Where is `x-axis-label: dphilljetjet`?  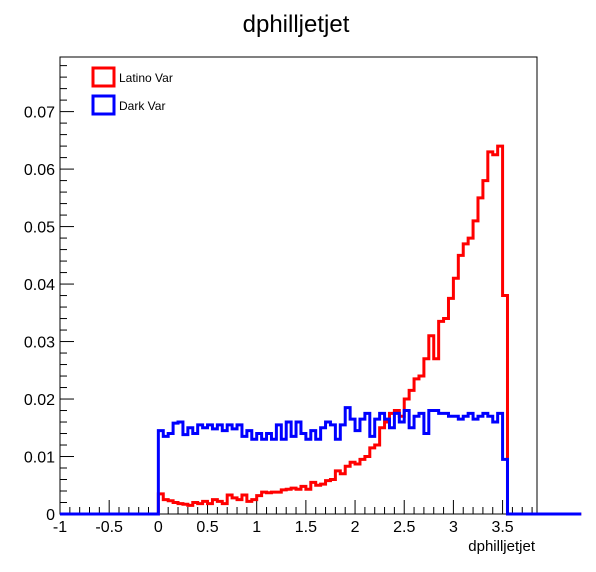 x-axis-label: dphilljetjet is located at coordinates (502, 546).